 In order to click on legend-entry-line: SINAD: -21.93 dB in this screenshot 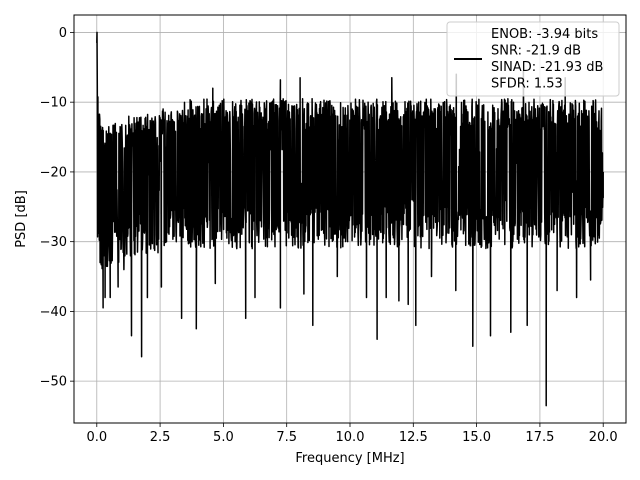, I will do `click(547, 67)`.